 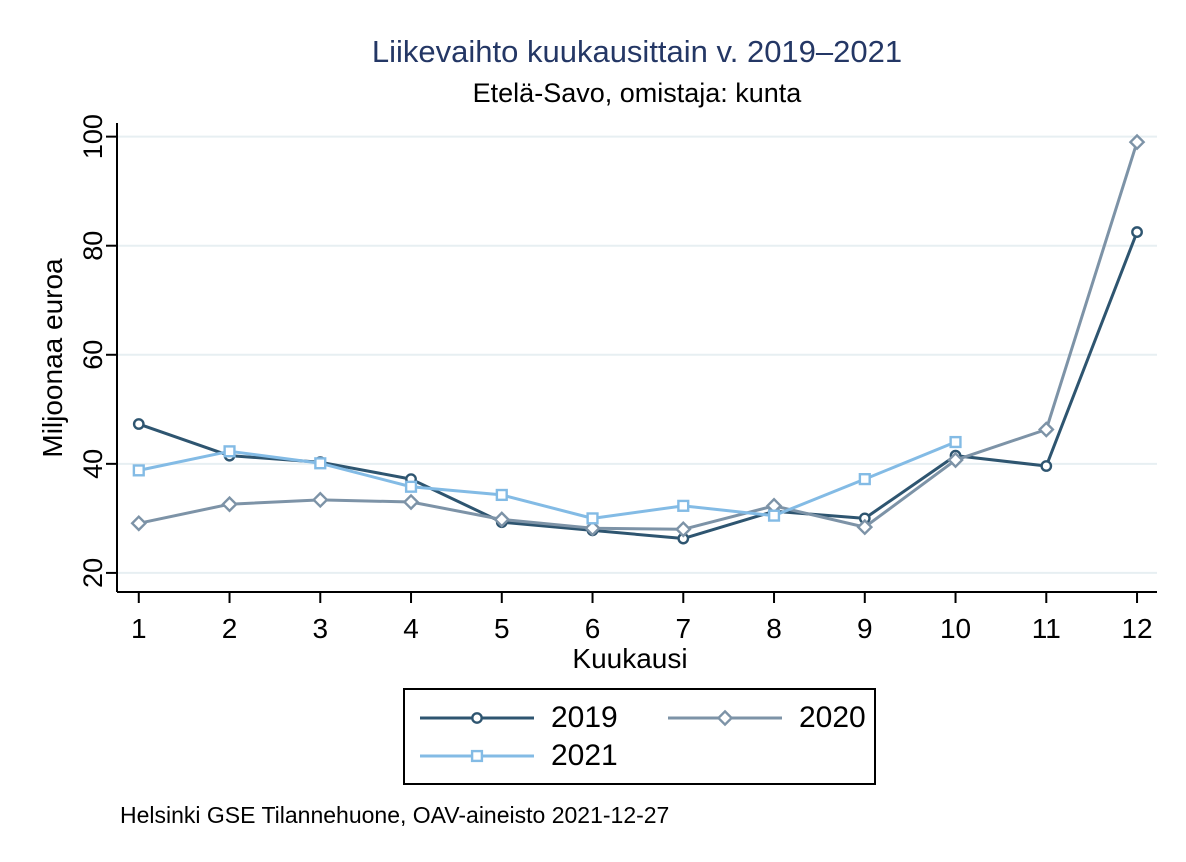 What do you see at coordinates (502, 628) in the screenshot?
I see `x-tick-label: 5` at bounding box center [502, 628].